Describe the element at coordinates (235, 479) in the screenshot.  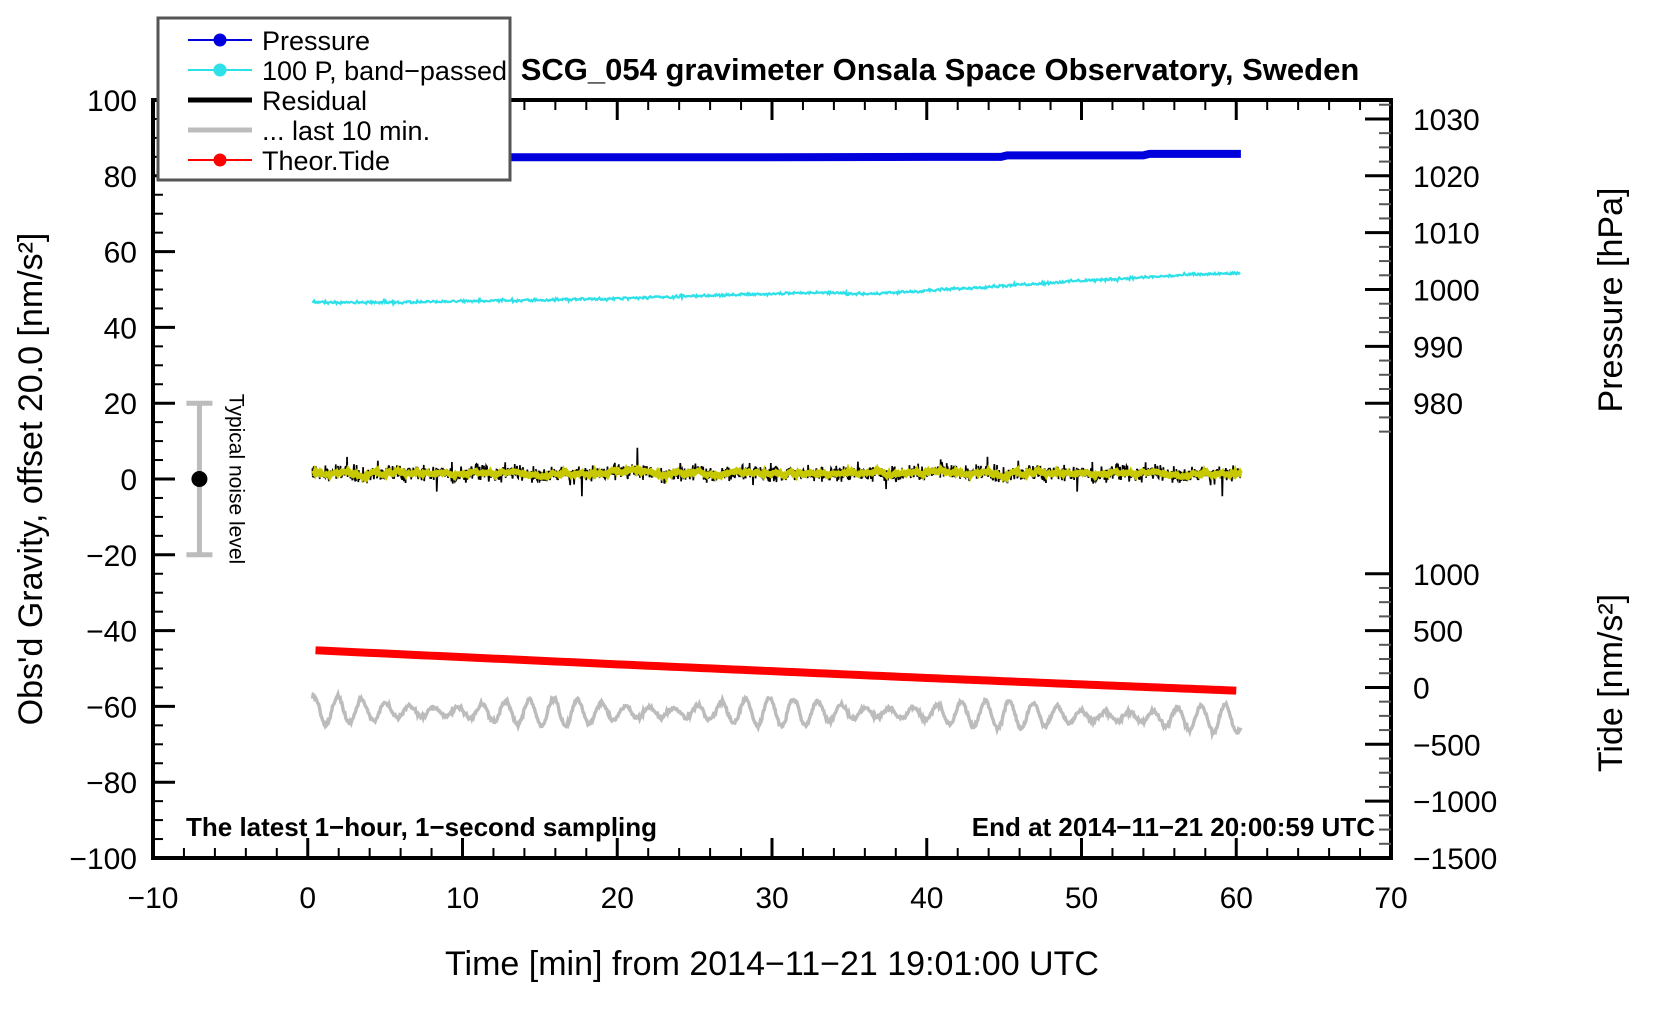
I see `noise-bar-label: Typical noise level` at that location.